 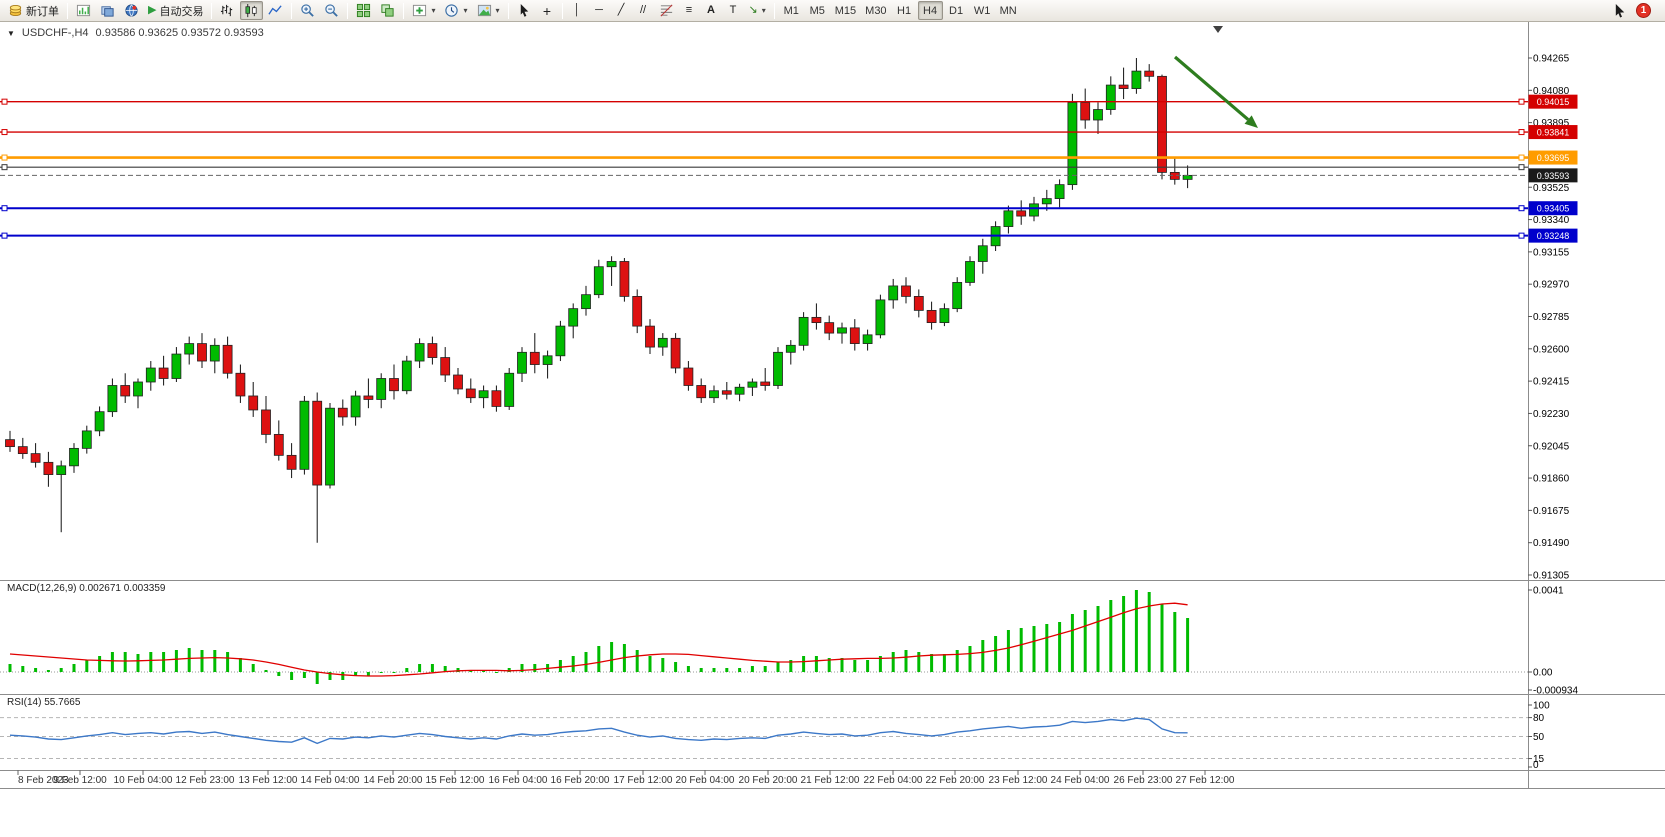 I want to click on timeframe-h4-button: H4, so click(x=930, y=10).